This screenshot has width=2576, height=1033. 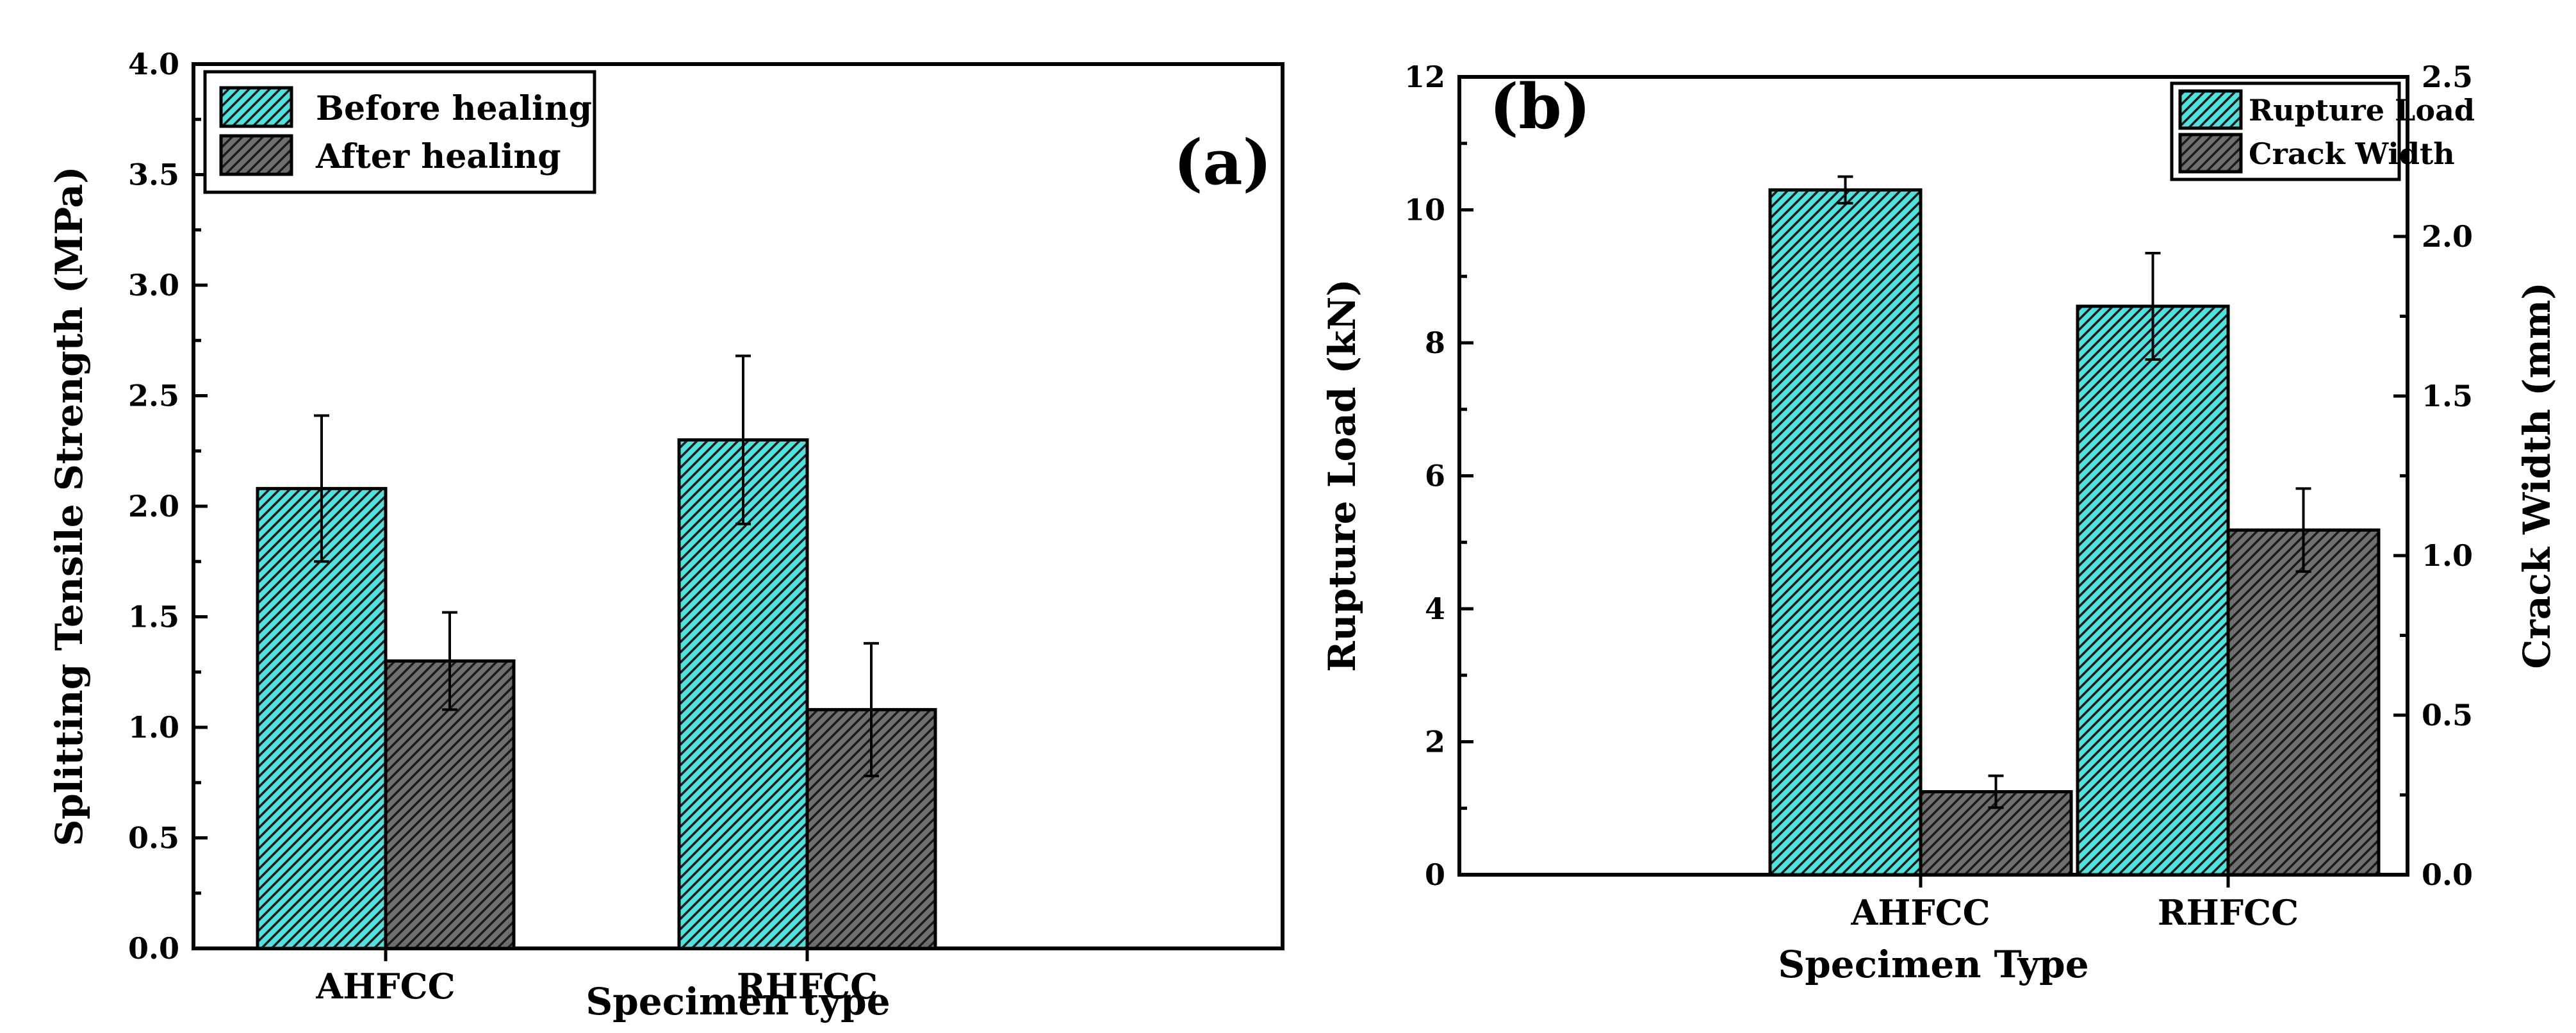 I want to click on error-bar-rupture-load-ahfcc, so click(x=1845, y=190).